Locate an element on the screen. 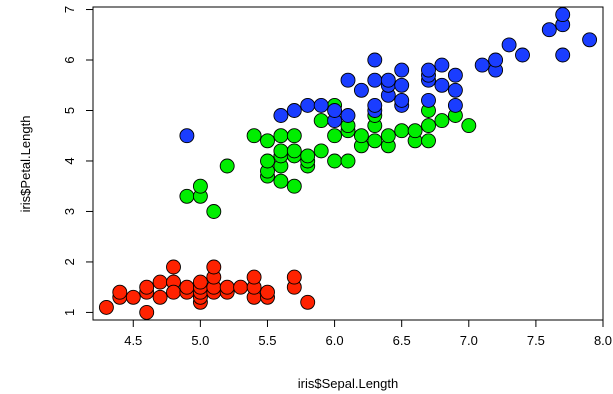 This screenshot has height=394, width=613. x-axis: 4.5 5.0 5.5 6.0 6.5 7.0 7.5 8.0 is located at coordinates (368, 333).